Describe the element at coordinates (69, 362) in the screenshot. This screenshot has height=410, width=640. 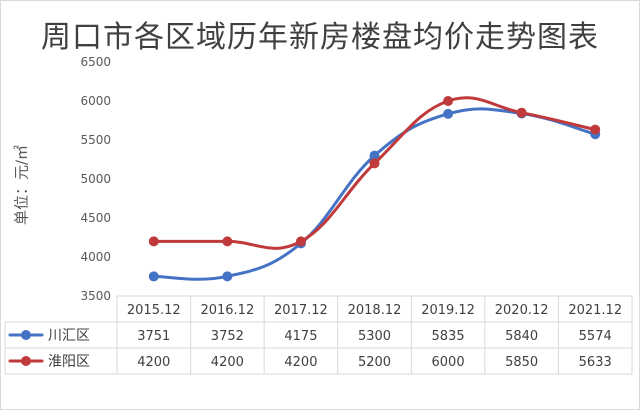
I see `legend-series-name: 淮阳区` at that location.